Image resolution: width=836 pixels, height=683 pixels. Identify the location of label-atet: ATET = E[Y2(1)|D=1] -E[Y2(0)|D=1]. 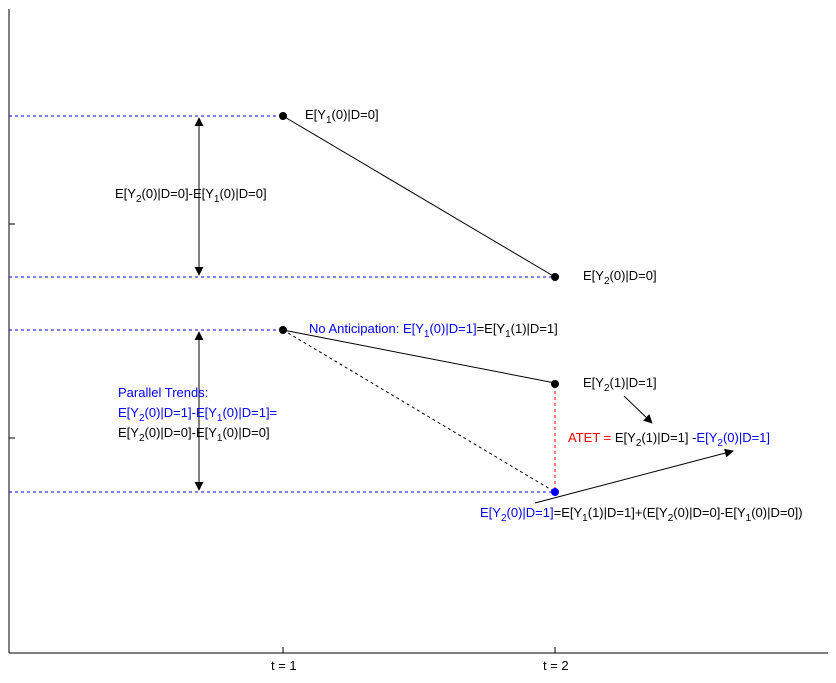
(669, 439).